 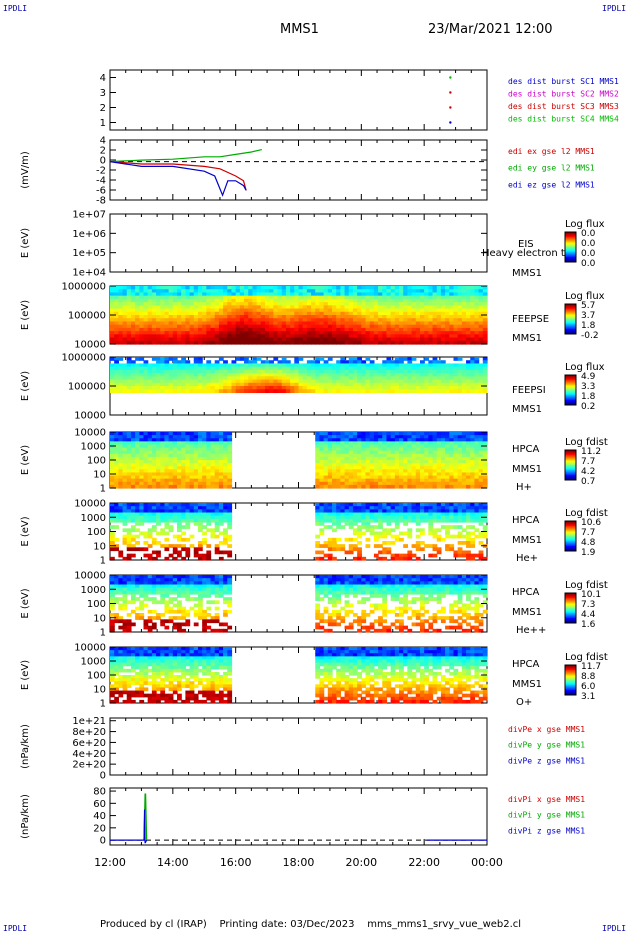 What do you see at coordinates (570, 248) in the screenshot?
I see `eis-panel-colorbar-cell` at bounding box center [570, 248].